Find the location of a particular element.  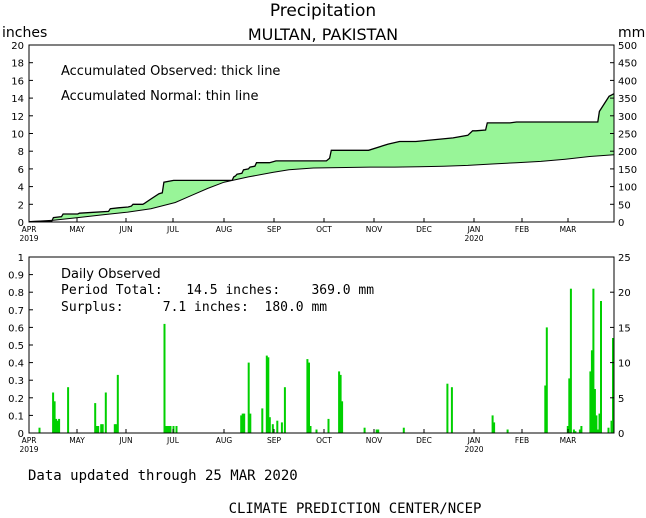

credit-text: CLIMATE PREDICTION CENTER/NCEP is located at coordinates (355, 509).